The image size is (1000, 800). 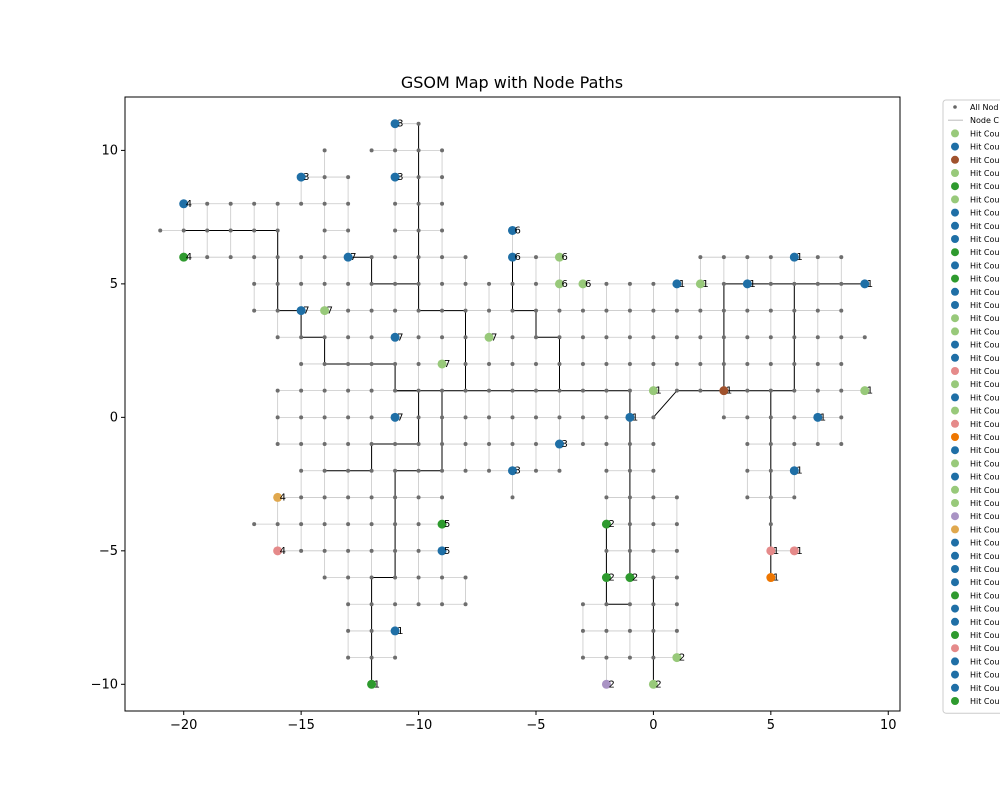 I want to click on x-tick-label: −10, so click(x=418, y=725).